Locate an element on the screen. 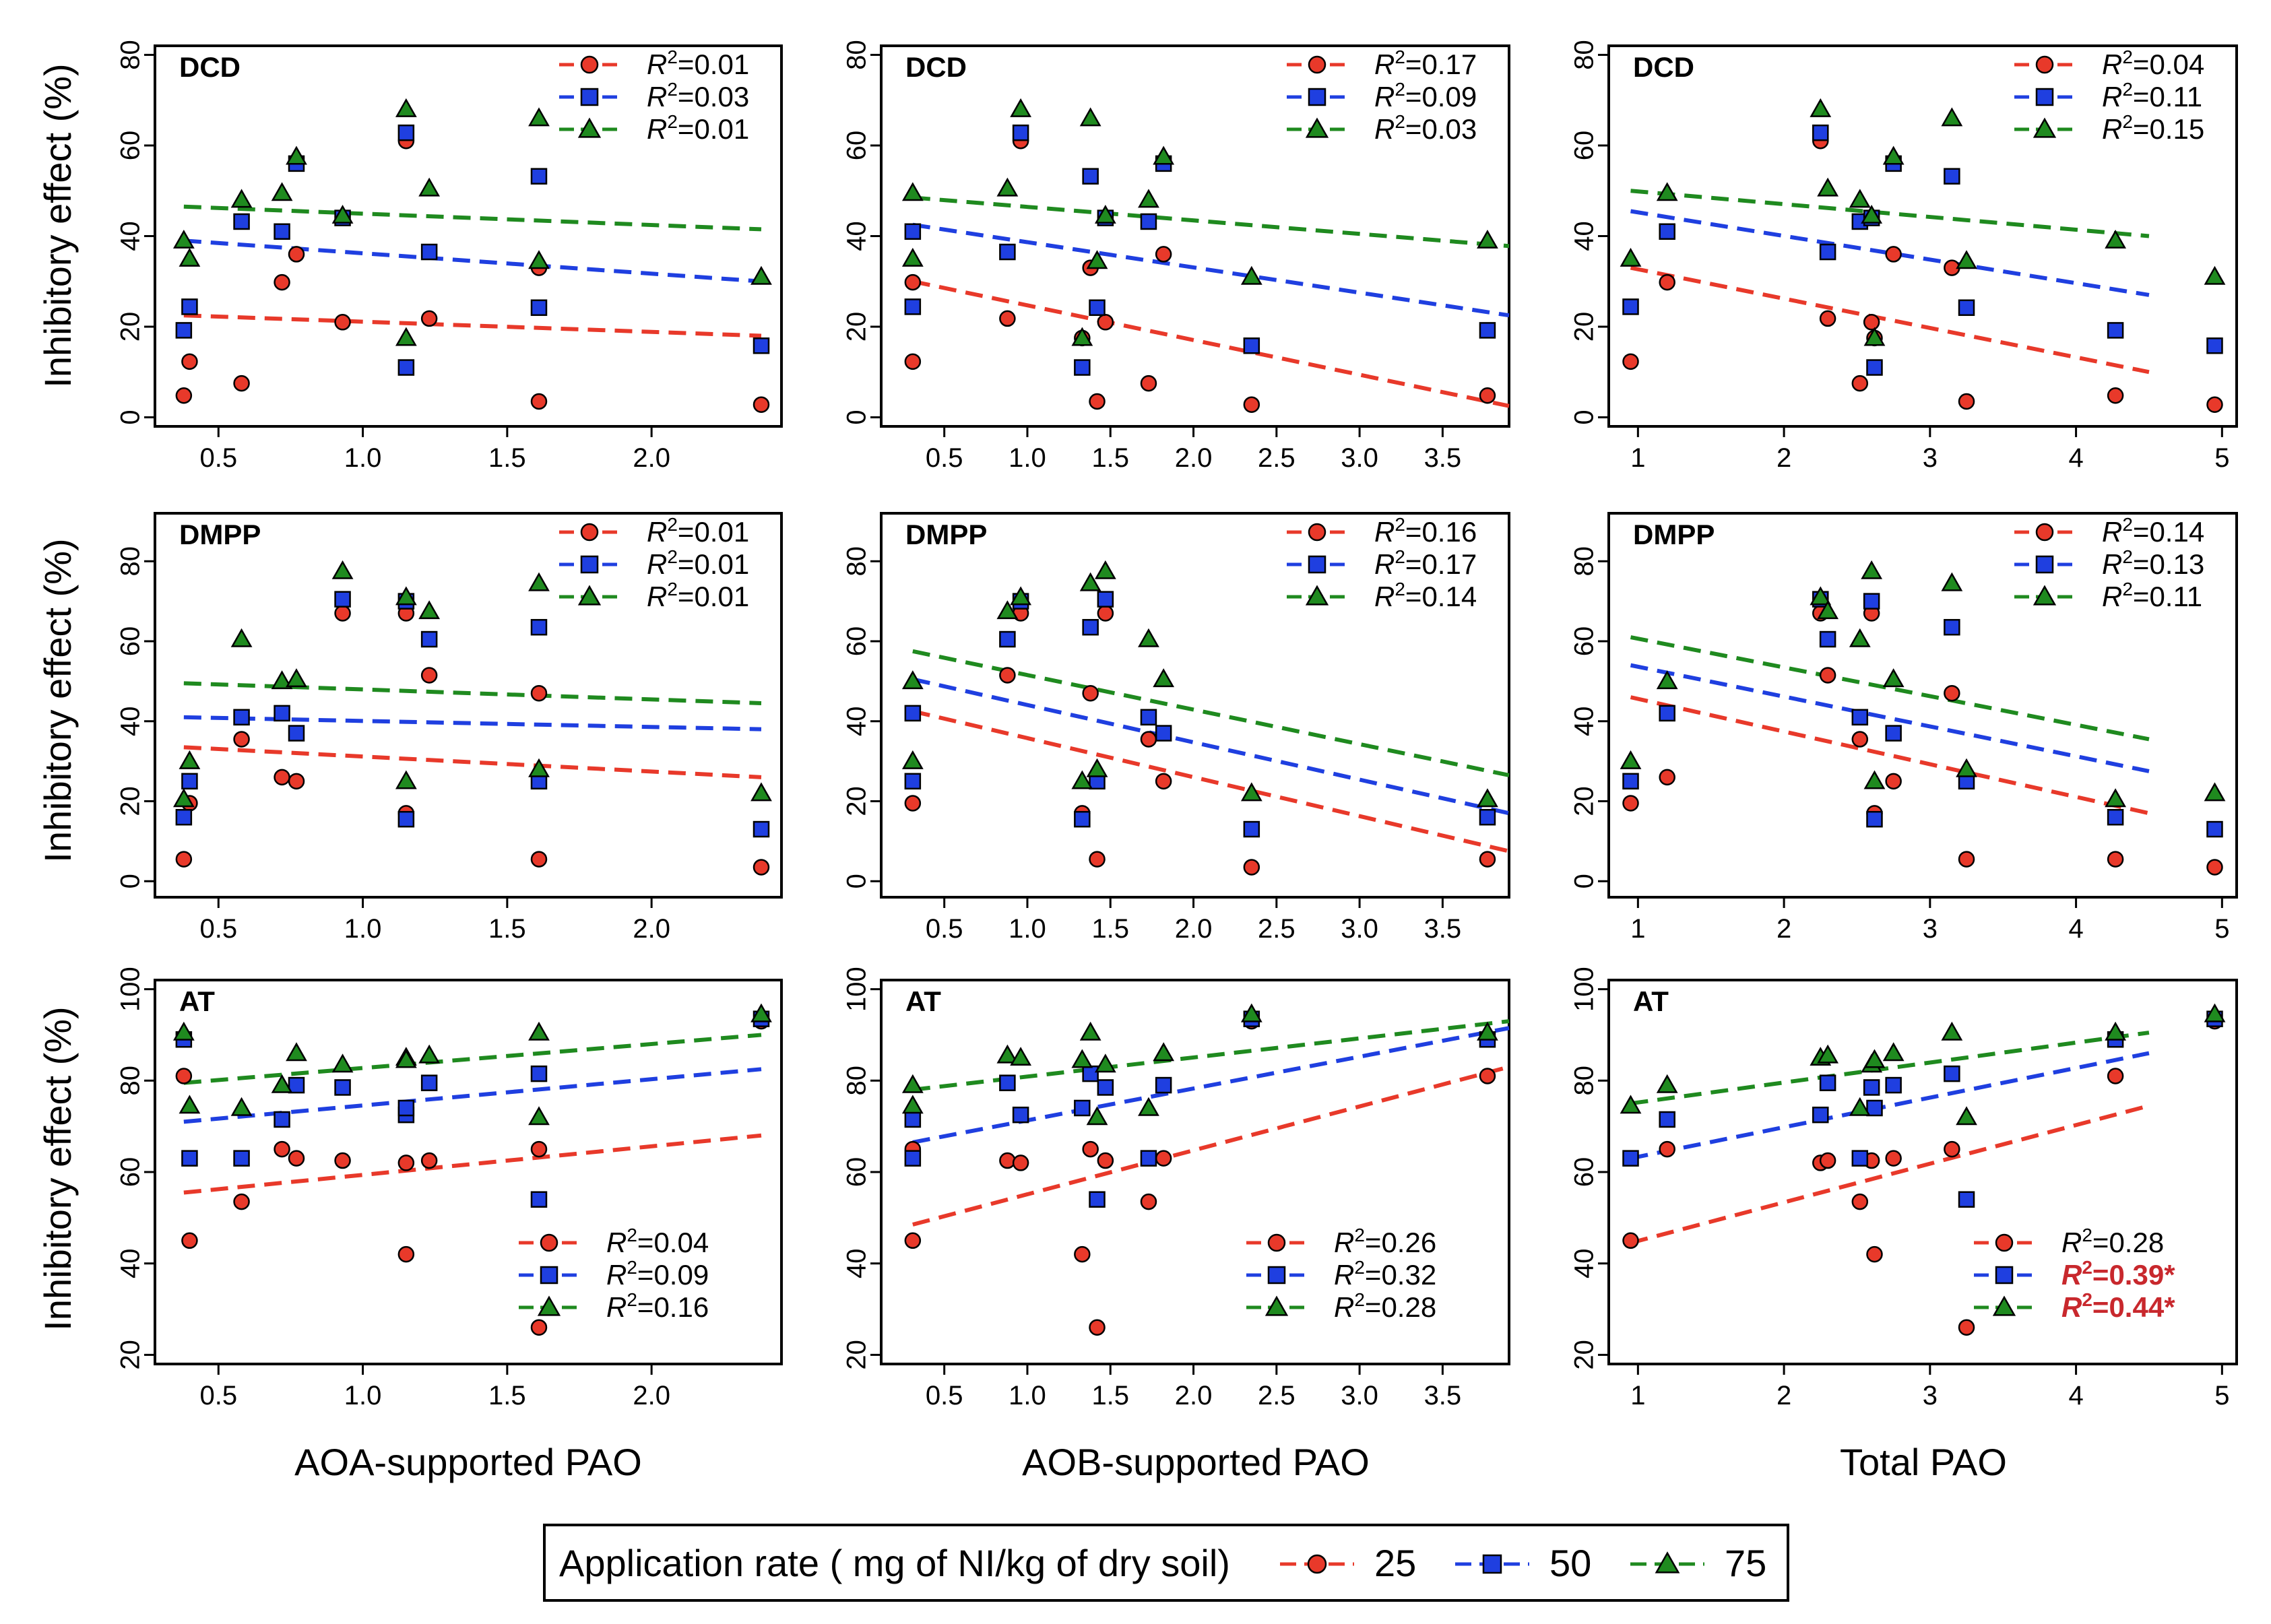 Image resolution: width=2271 pixels, height=1624 pixels. legend-r2-75: R2=0.15 is located at coordinates (2153, 128).